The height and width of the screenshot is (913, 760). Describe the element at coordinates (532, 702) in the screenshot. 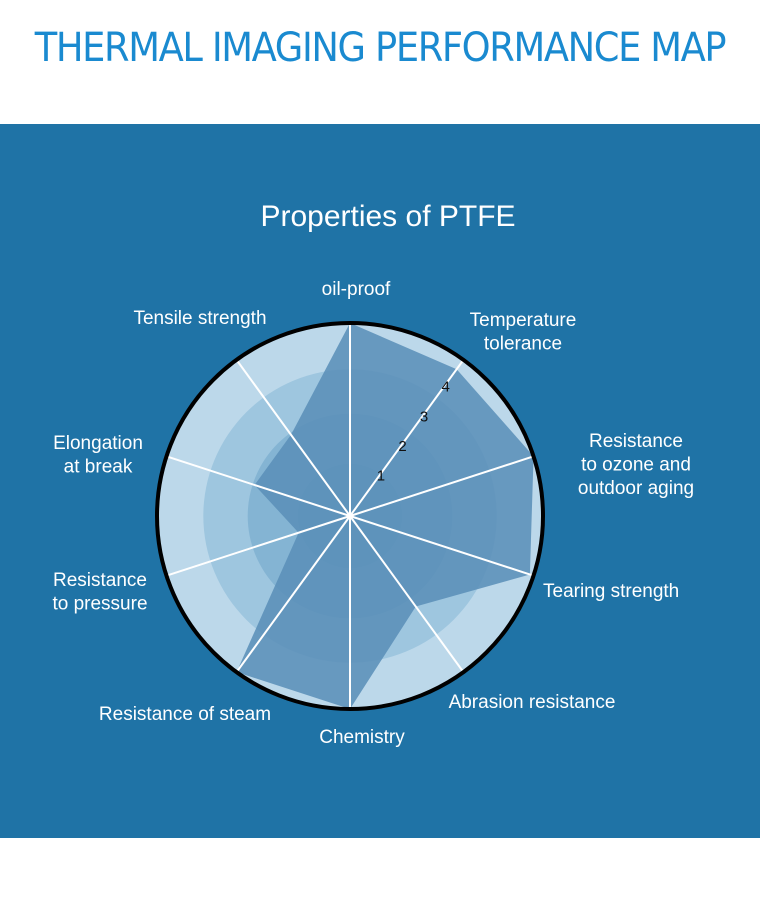

I see `axis-label: Abrasion resistance` at that location.